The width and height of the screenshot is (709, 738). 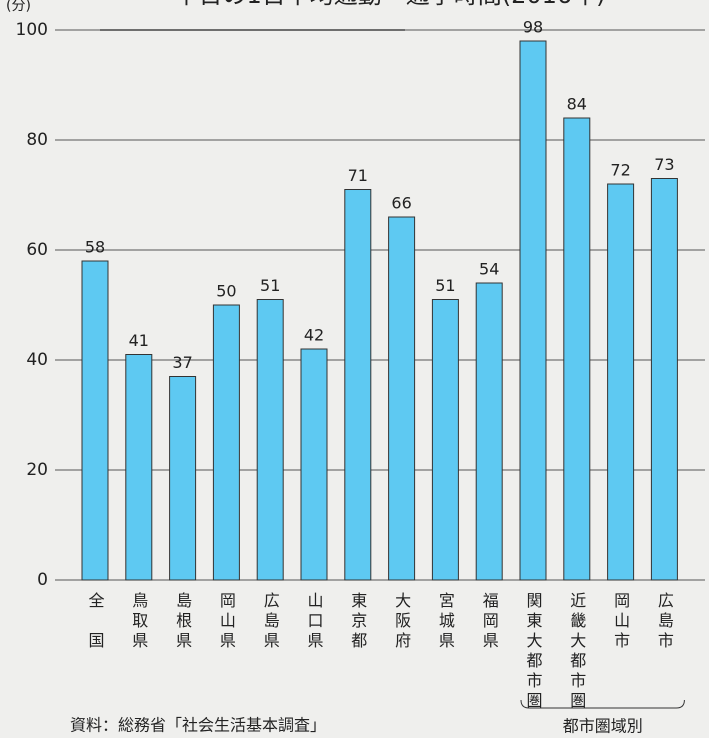 What do you see at coordinates (42, 580) in the screenshot?
I see `y-tick-label: 0` at bounding box center [42, 580].